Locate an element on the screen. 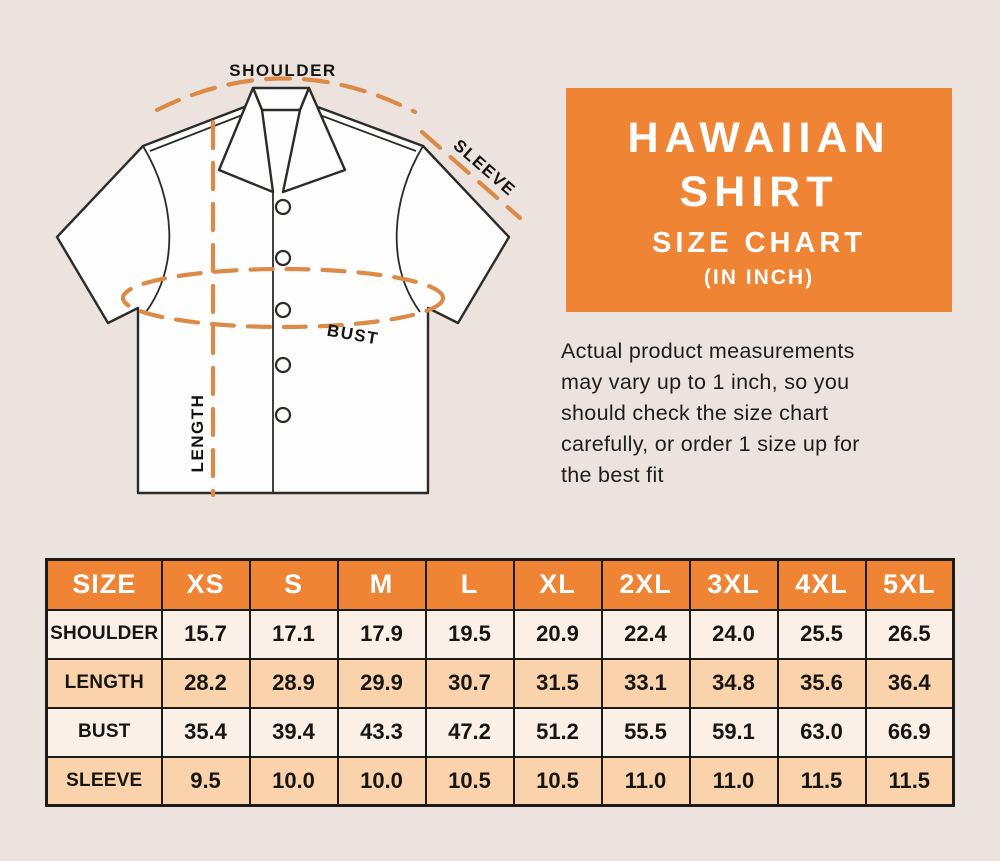 Image resolution: width=1000 pixels, height=861 pixels. left-armhole-seam is located at coordinates (156, 229).